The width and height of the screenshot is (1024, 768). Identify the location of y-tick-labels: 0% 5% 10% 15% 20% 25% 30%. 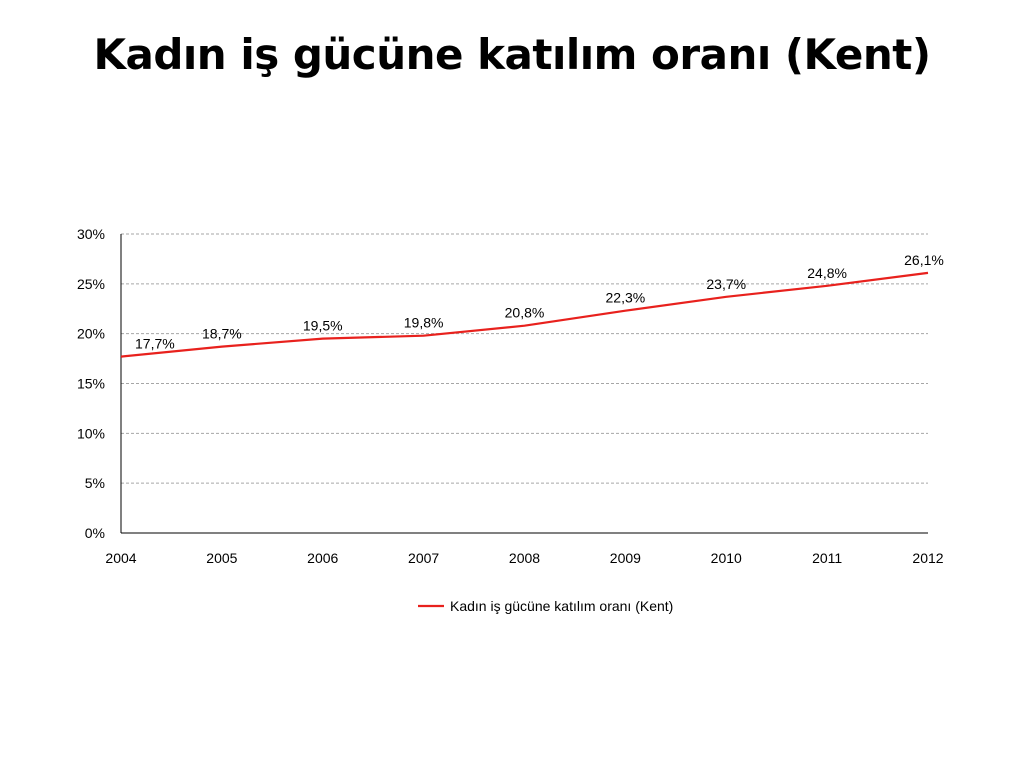
(91, 383).